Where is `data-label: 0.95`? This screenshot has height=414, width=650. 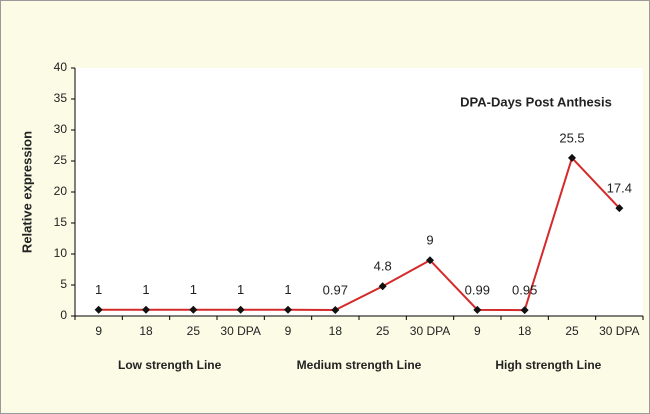 data-label: 0.95 is located at coordinates (524, 290).